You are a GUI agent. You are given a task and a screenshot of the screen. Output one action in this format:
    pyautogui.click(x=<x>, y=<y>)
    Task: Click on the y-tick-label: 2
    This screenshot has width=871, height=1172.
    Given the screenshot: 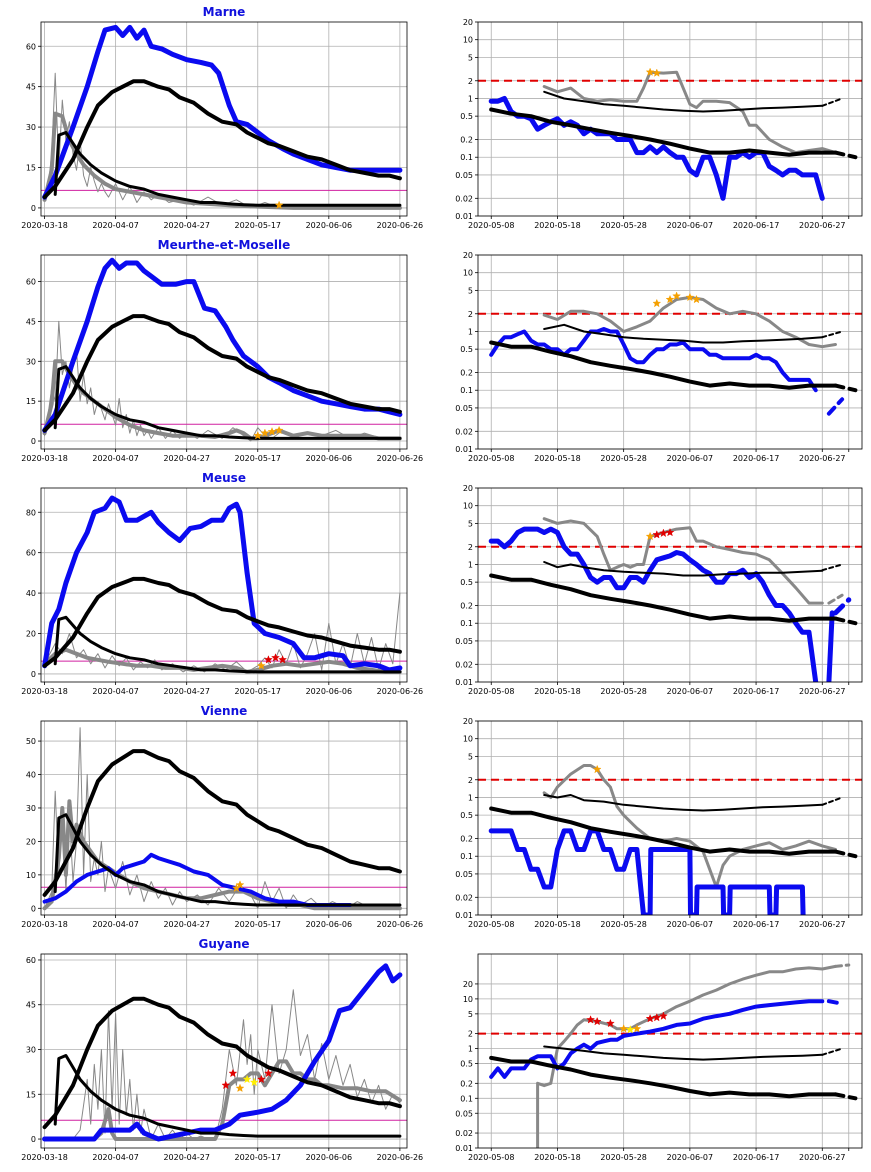 What is the action you would take?
    pyautogui.click(x=470, y=547)
    